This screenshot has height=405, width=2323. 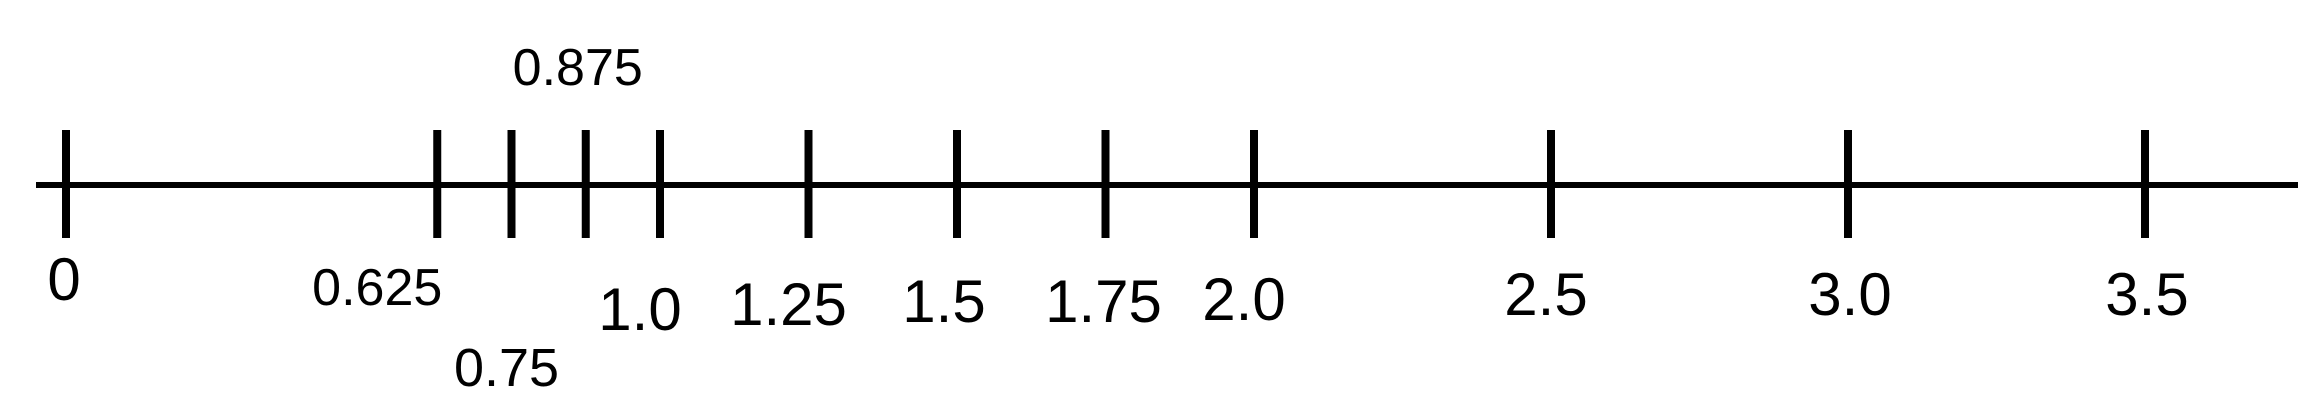 I want to click on tick-label: 2.0, so click(x=1243, y=299).